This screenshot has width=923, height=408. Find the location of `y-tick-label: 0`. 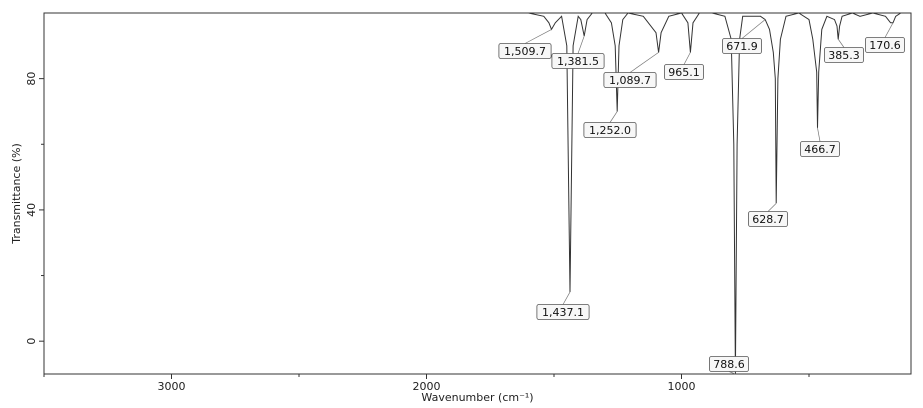

y-tick-label: 0 is located at coordinates (31, 341).